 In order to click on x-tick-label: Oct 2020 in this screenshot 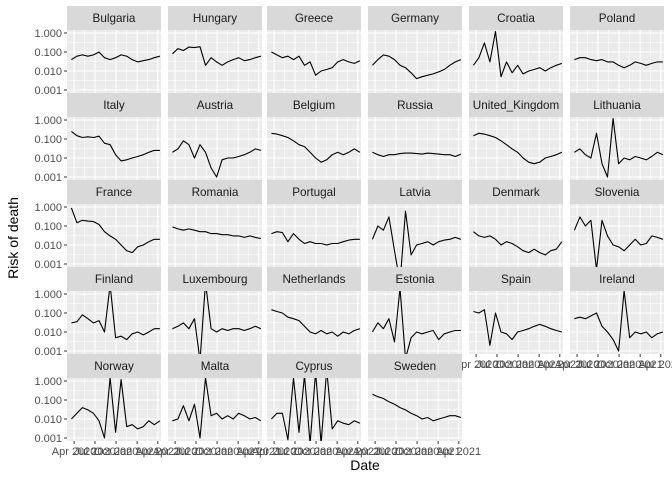, I will do `click(316, 452)`.